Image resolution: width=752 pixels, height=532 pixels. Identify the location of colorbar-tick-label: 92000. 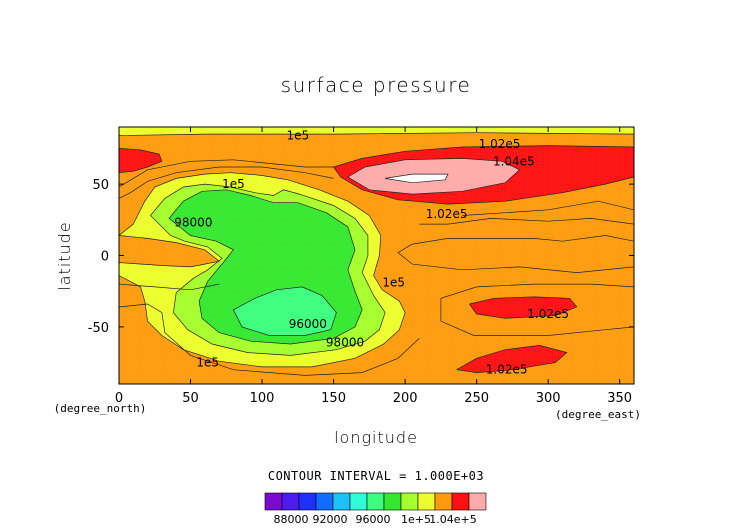
(330, 519).